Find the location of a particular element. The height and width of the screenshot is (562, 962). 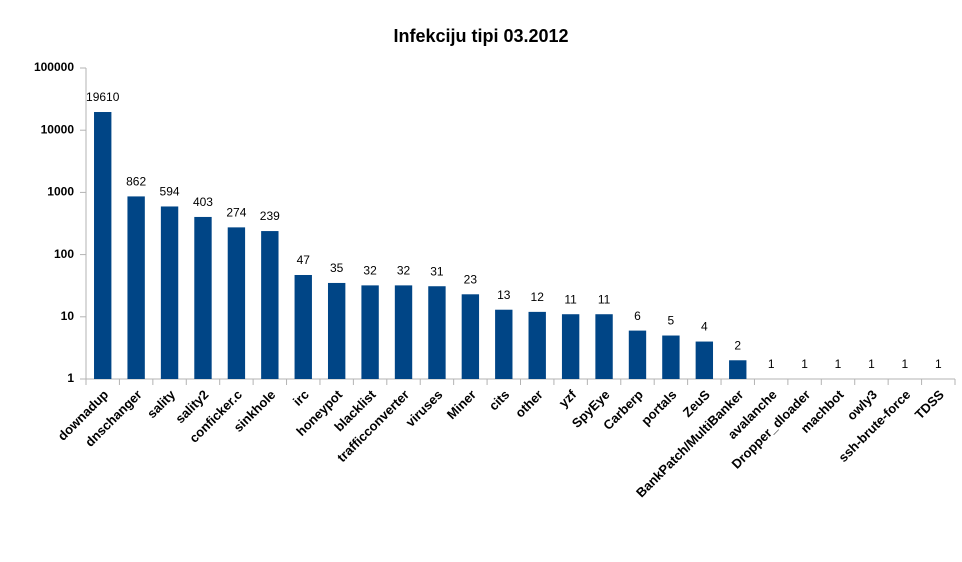

value-label: 4 is located at coordinates (704, 327).